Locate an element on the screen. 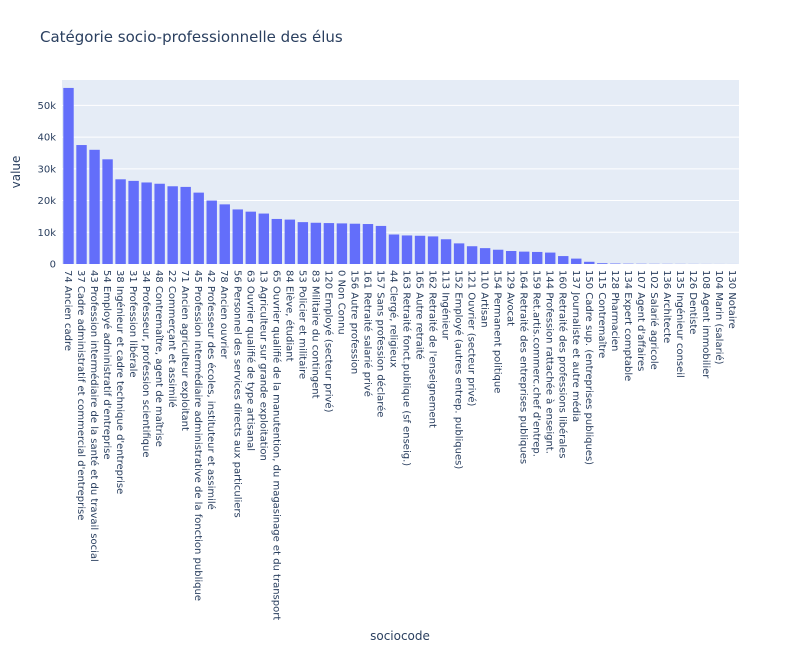 This screenshot has width=799, height=650. y-tick-label: 30k is located at coordinates (46, 169).